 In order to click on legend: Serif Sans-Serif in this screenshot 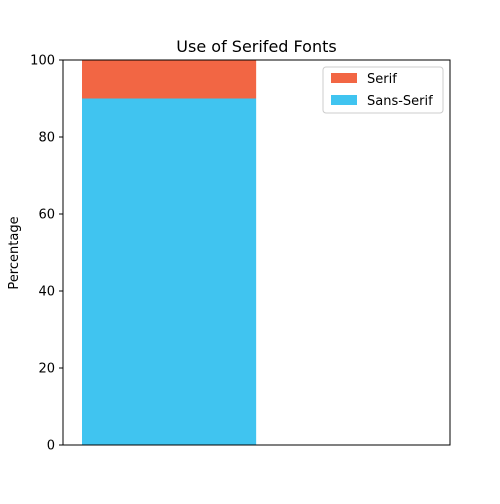, I will do `click(383, 90)`.